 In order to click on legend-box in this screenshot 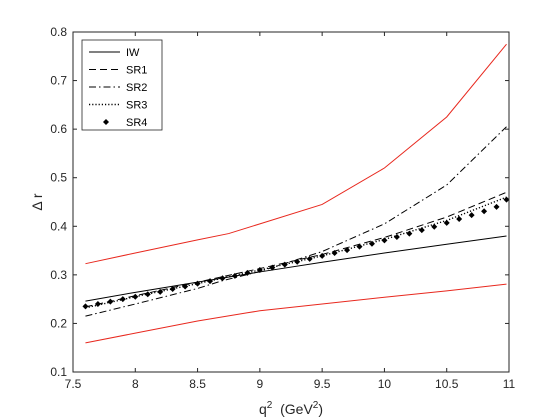, I will do `click(122, 85)`.